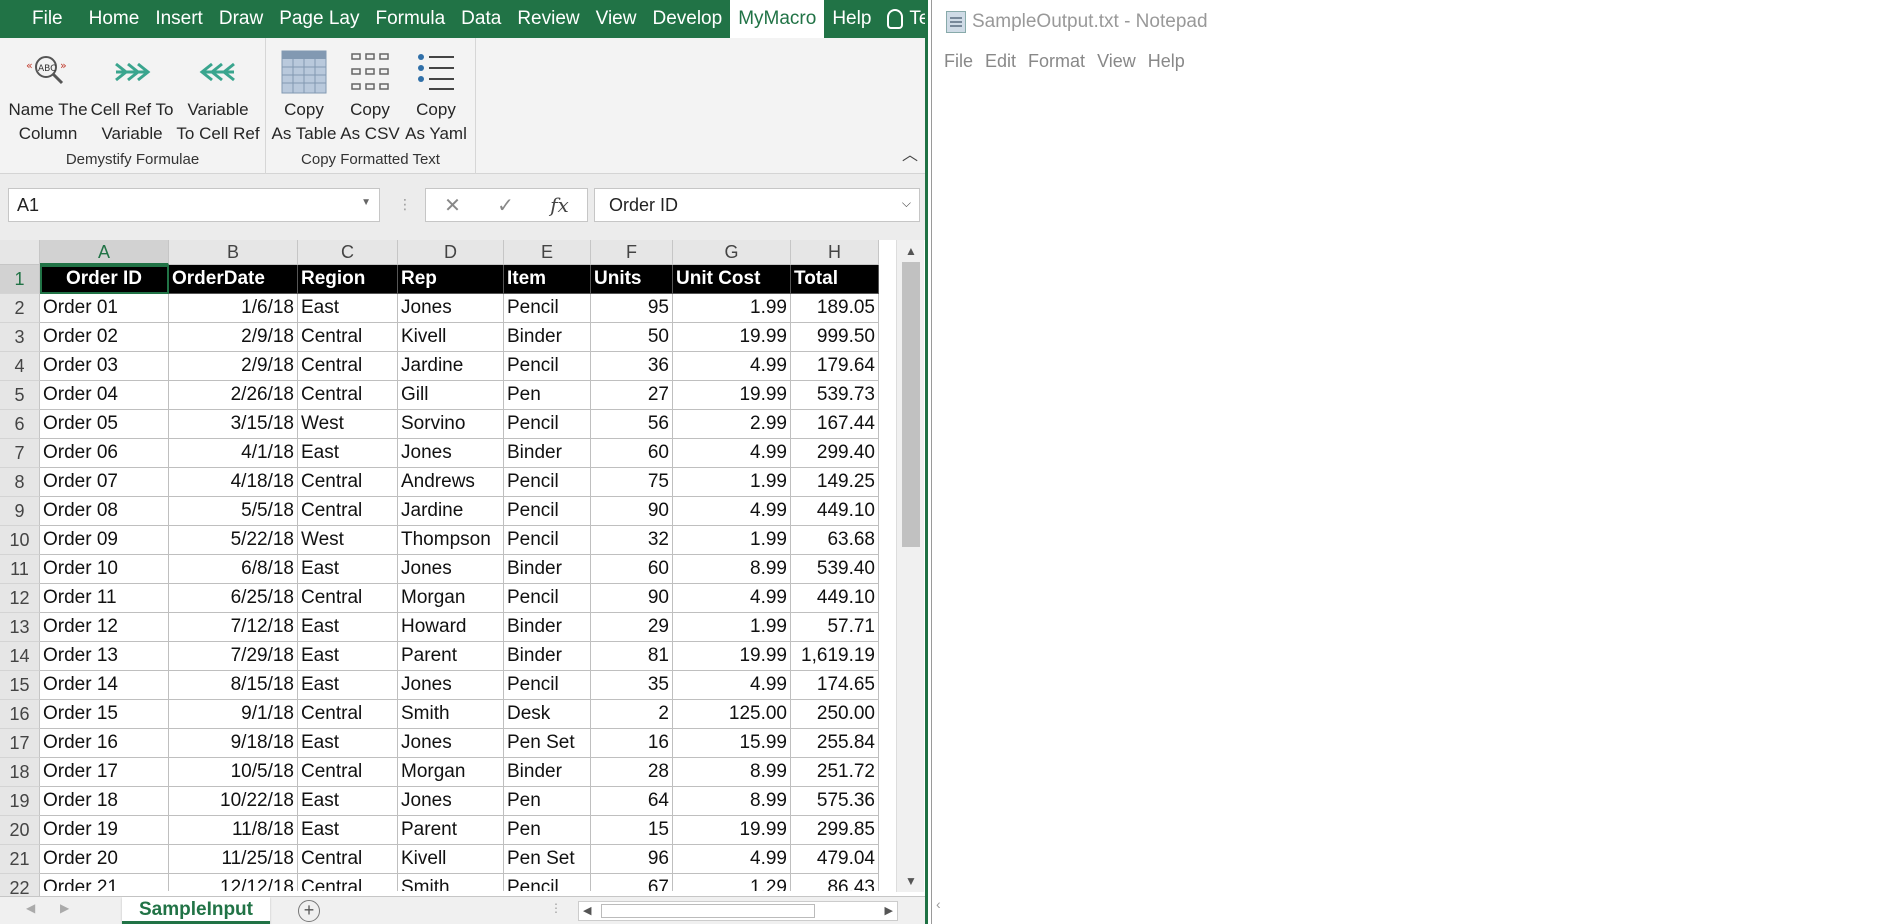 The height and width of the screenshot is (924, 1887). Describe the element at coordinates (902, 19) in the screenshot. I see `tell-me-search: Tell me w` at that location.